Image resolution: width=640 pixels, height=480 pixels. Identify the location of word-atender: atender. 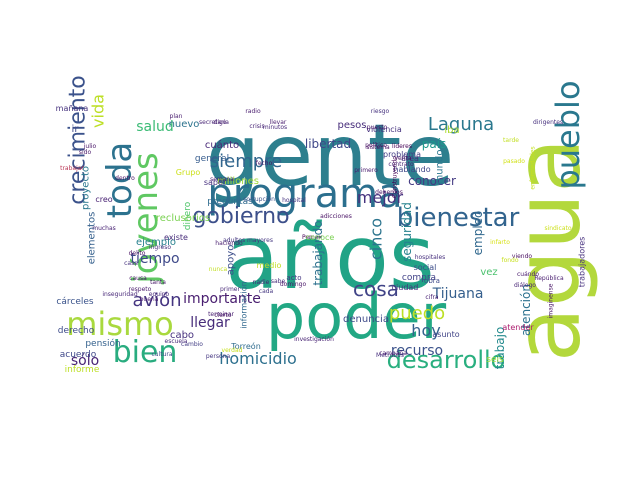
(518, 327).